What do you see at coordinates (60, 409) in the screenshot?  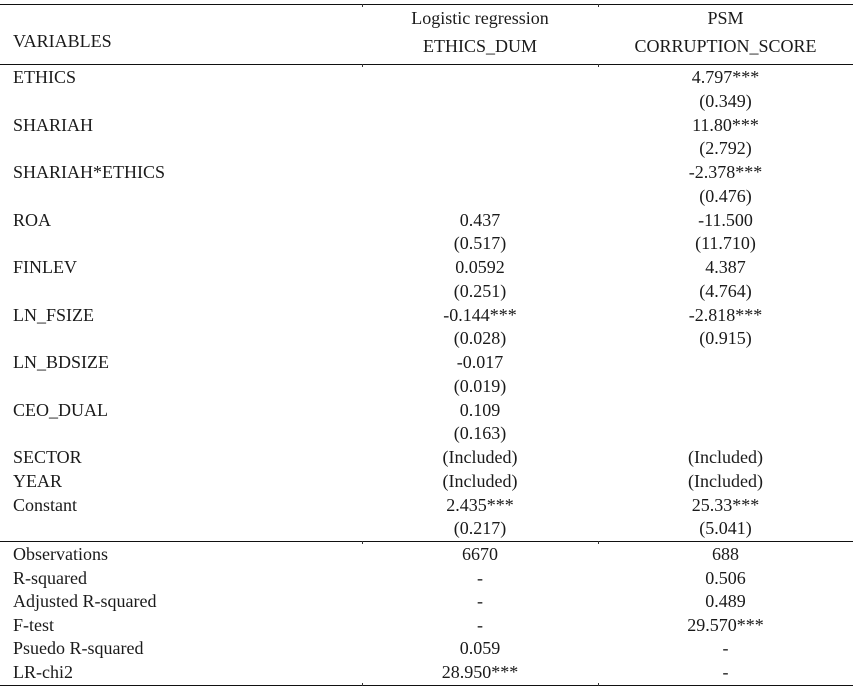 I see `variable-name: CEO_DUAL` at bounding box center [60, 409].